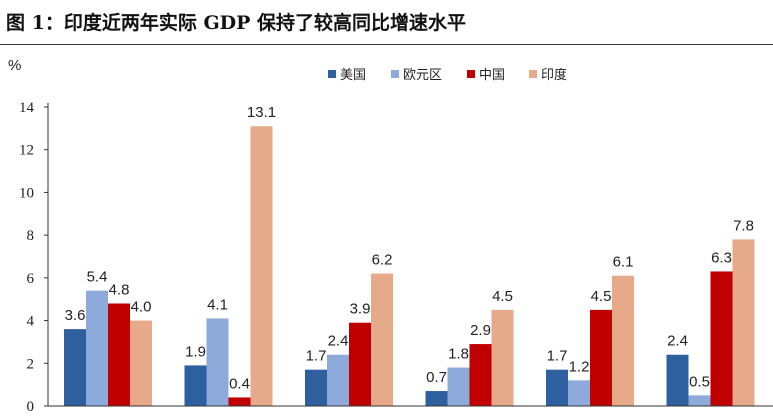  What do you see at coordinates (31, 279) in the screenshot?
I see `y-tick-label: 6` at bounding box center [31, 279].